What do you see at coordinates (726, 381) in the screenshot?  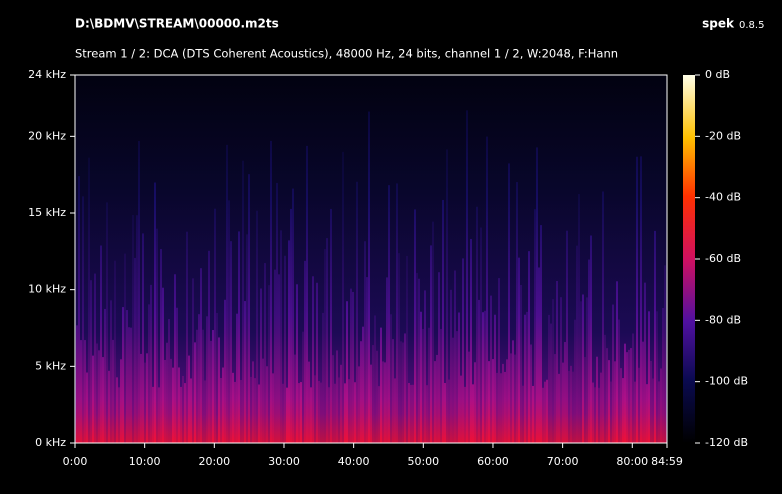 I see `colorbar-tick-label: -100 dB` at bounding box center [726, 381].